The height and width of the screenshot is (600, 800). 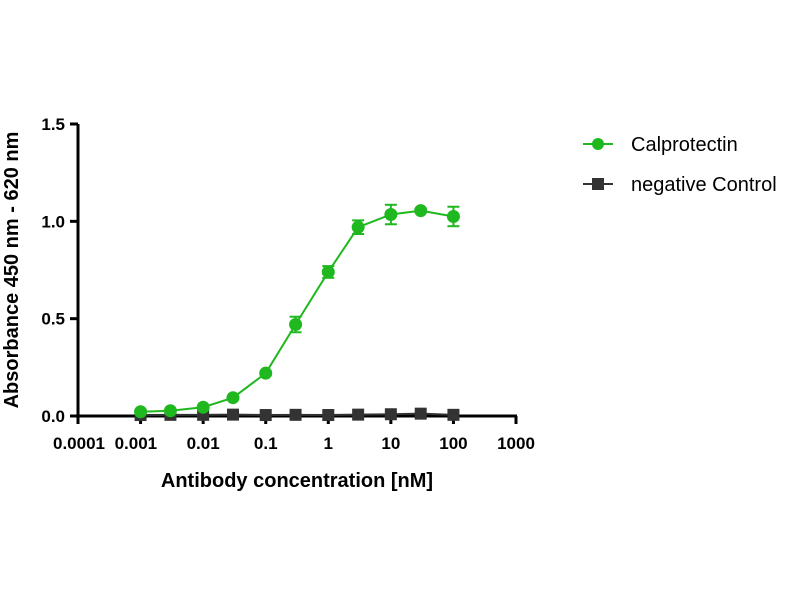 I want to click on x-axis-title: Antibody concentration [nM], so click(x=297, y=481).